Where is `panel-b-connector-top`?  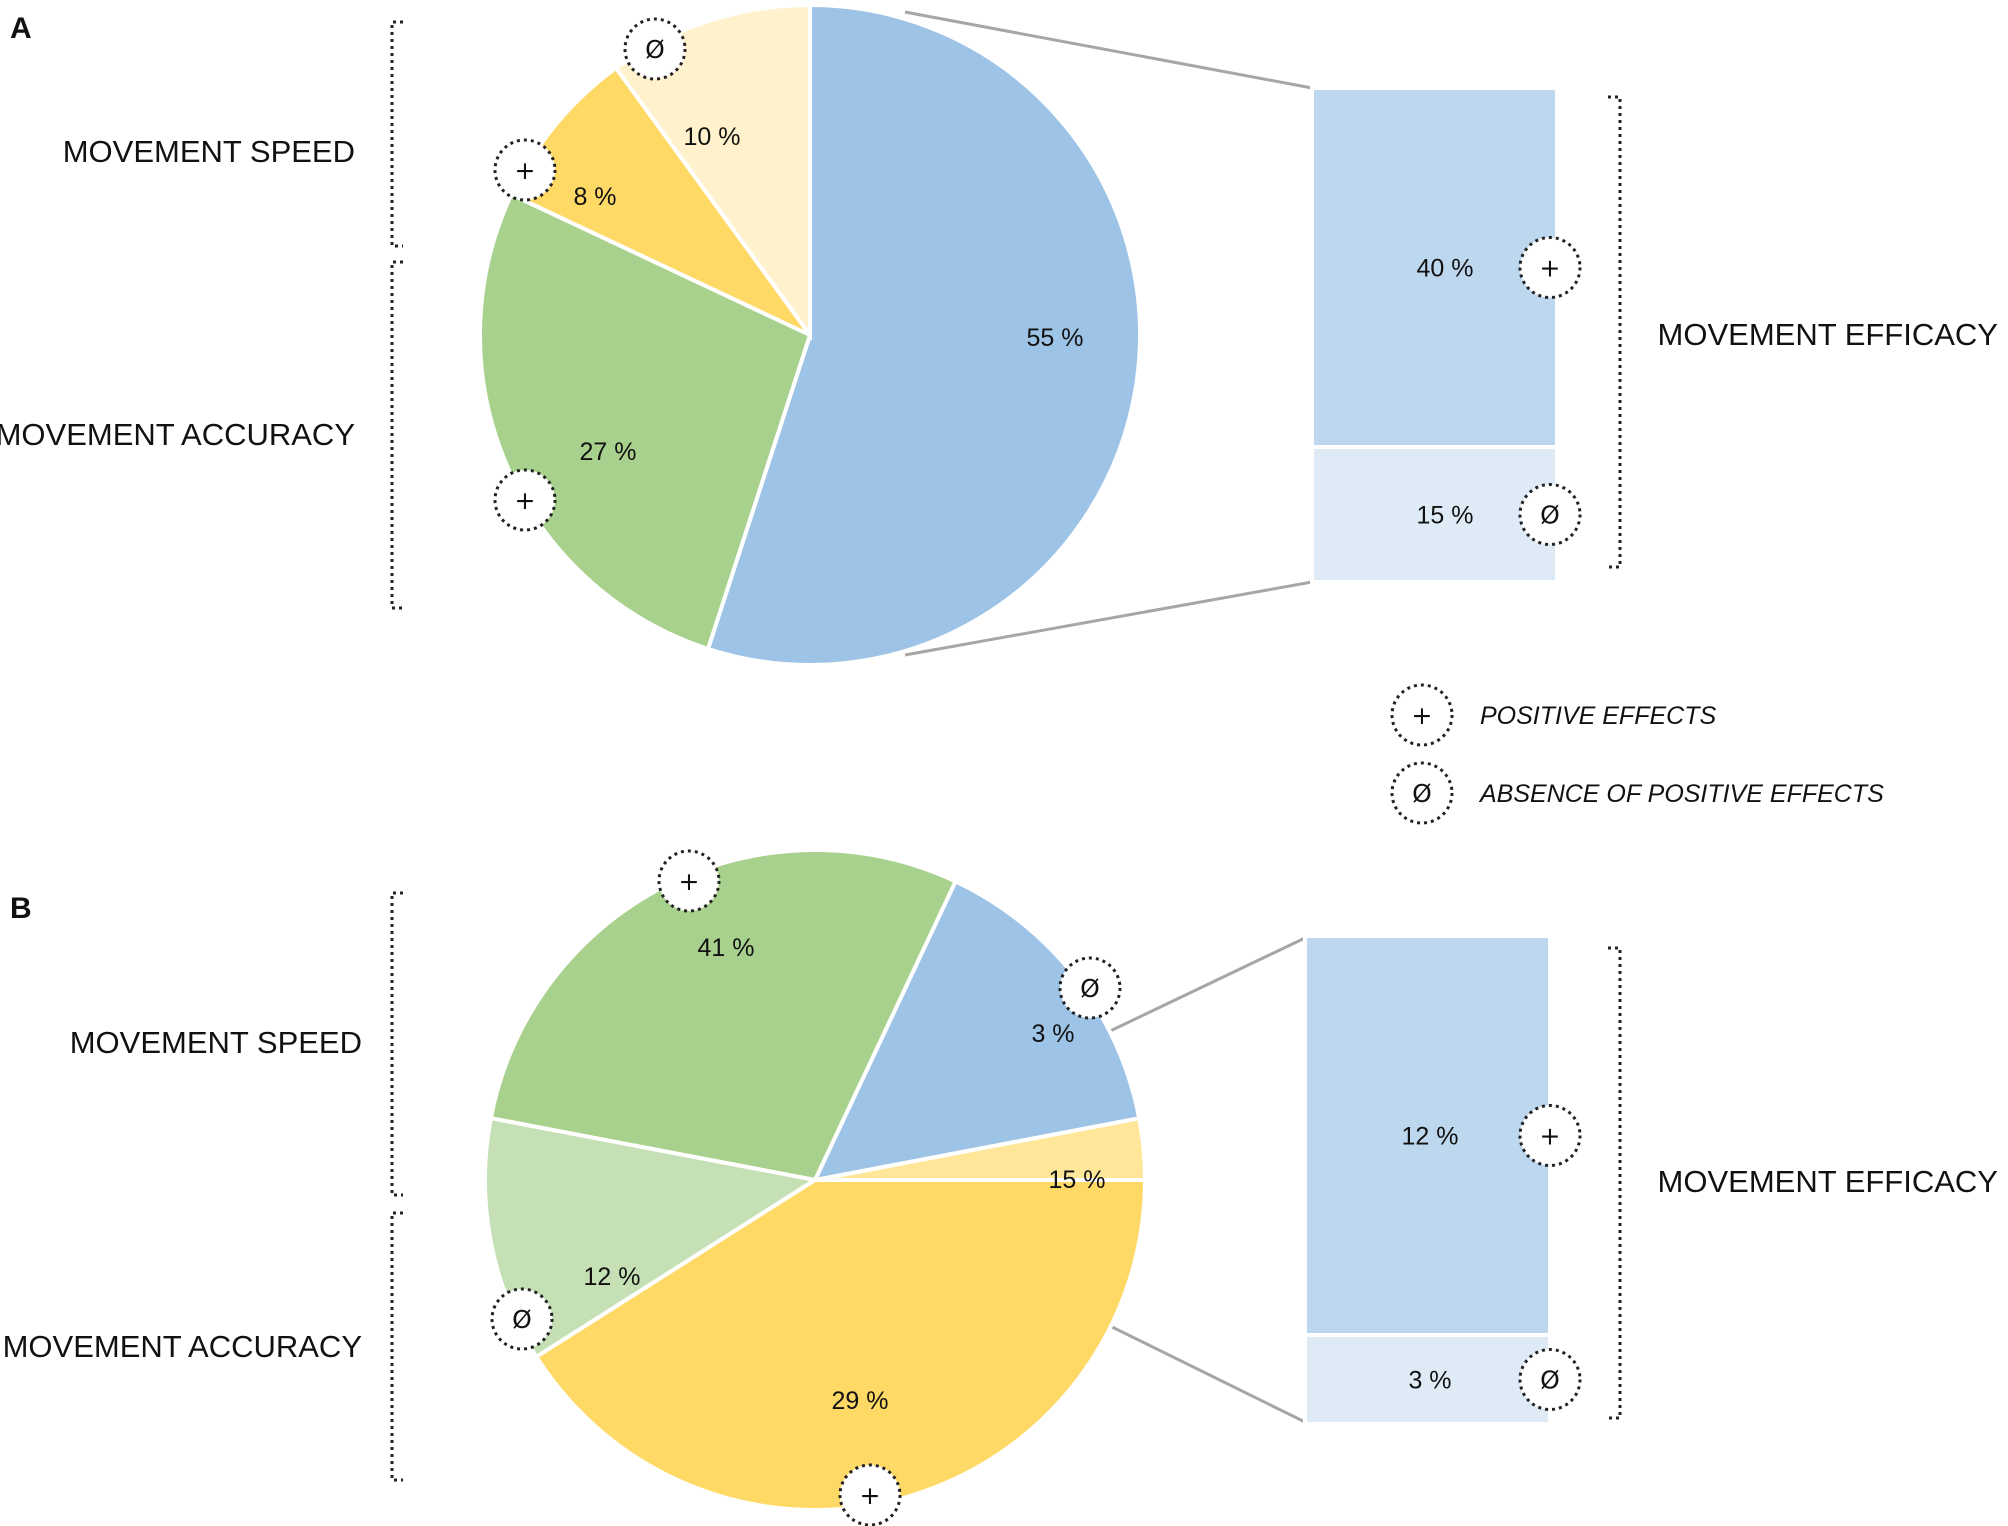 panel-b-connector-top is located at coordinates (1206, 985).